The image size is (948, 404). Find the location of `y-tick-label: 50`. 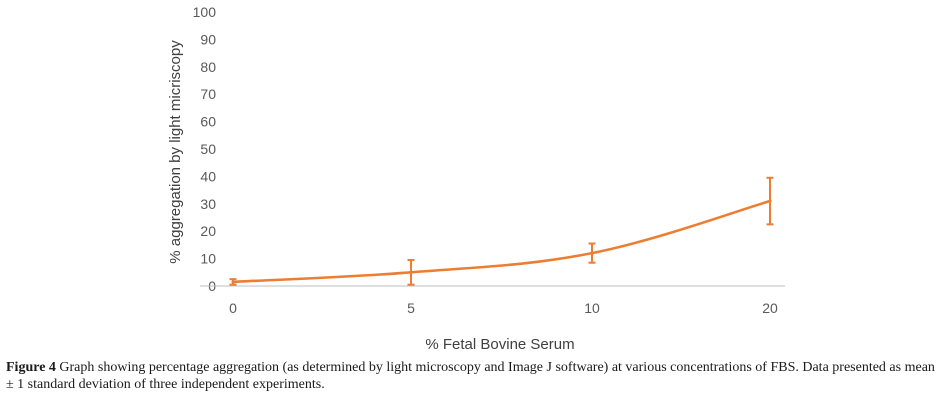

y-tick-label: 50 is located at coordinates (208, 149).